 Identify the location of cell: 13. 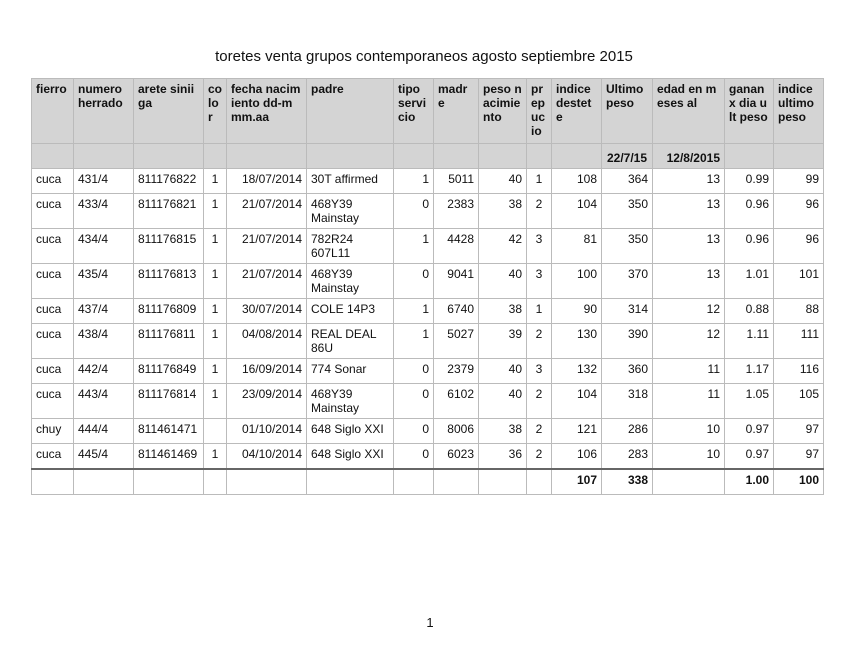
(688, 246).